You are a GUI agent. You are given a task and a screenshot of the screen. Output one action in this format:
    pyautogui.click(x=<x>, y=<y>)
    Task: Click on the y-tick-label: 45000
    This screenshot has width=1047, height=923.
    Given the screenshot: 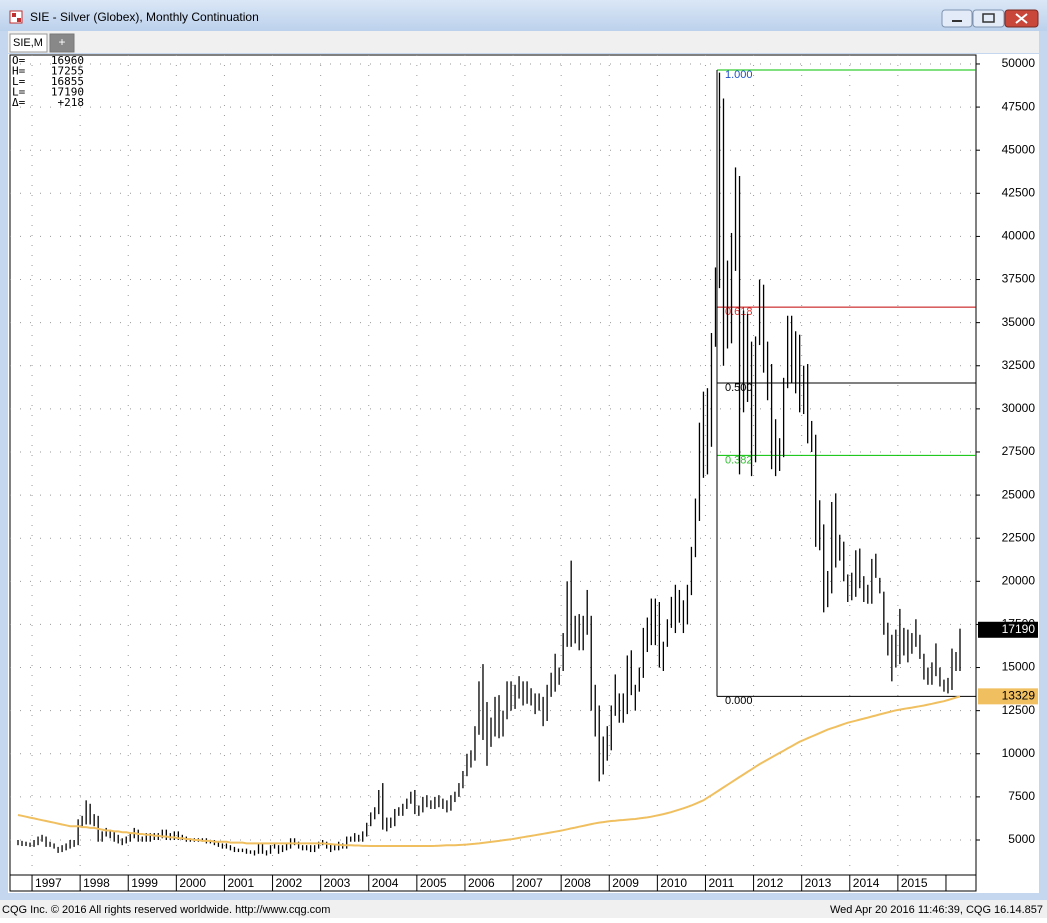 What is the action you would take?
    pyautogui.click(x=1019, y=149)
    